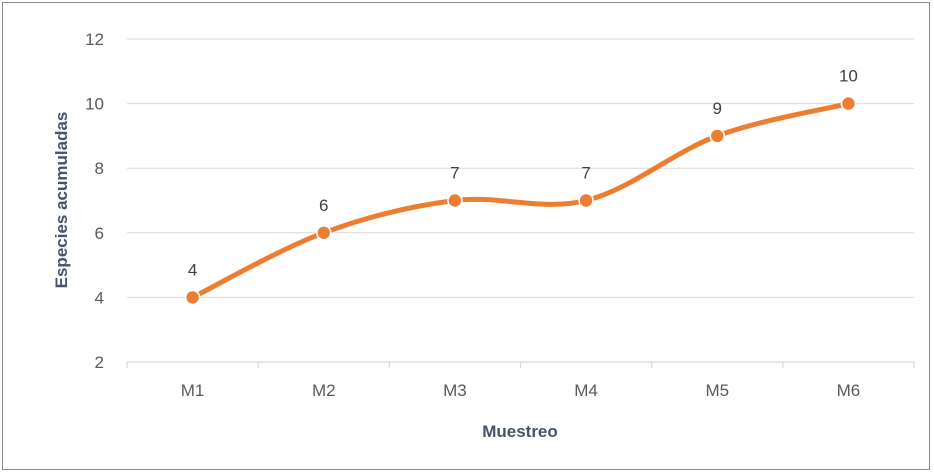 The width and height of the screenshot is (934, 474). I want to click on x-tick-label: M4, so click(586, 390).